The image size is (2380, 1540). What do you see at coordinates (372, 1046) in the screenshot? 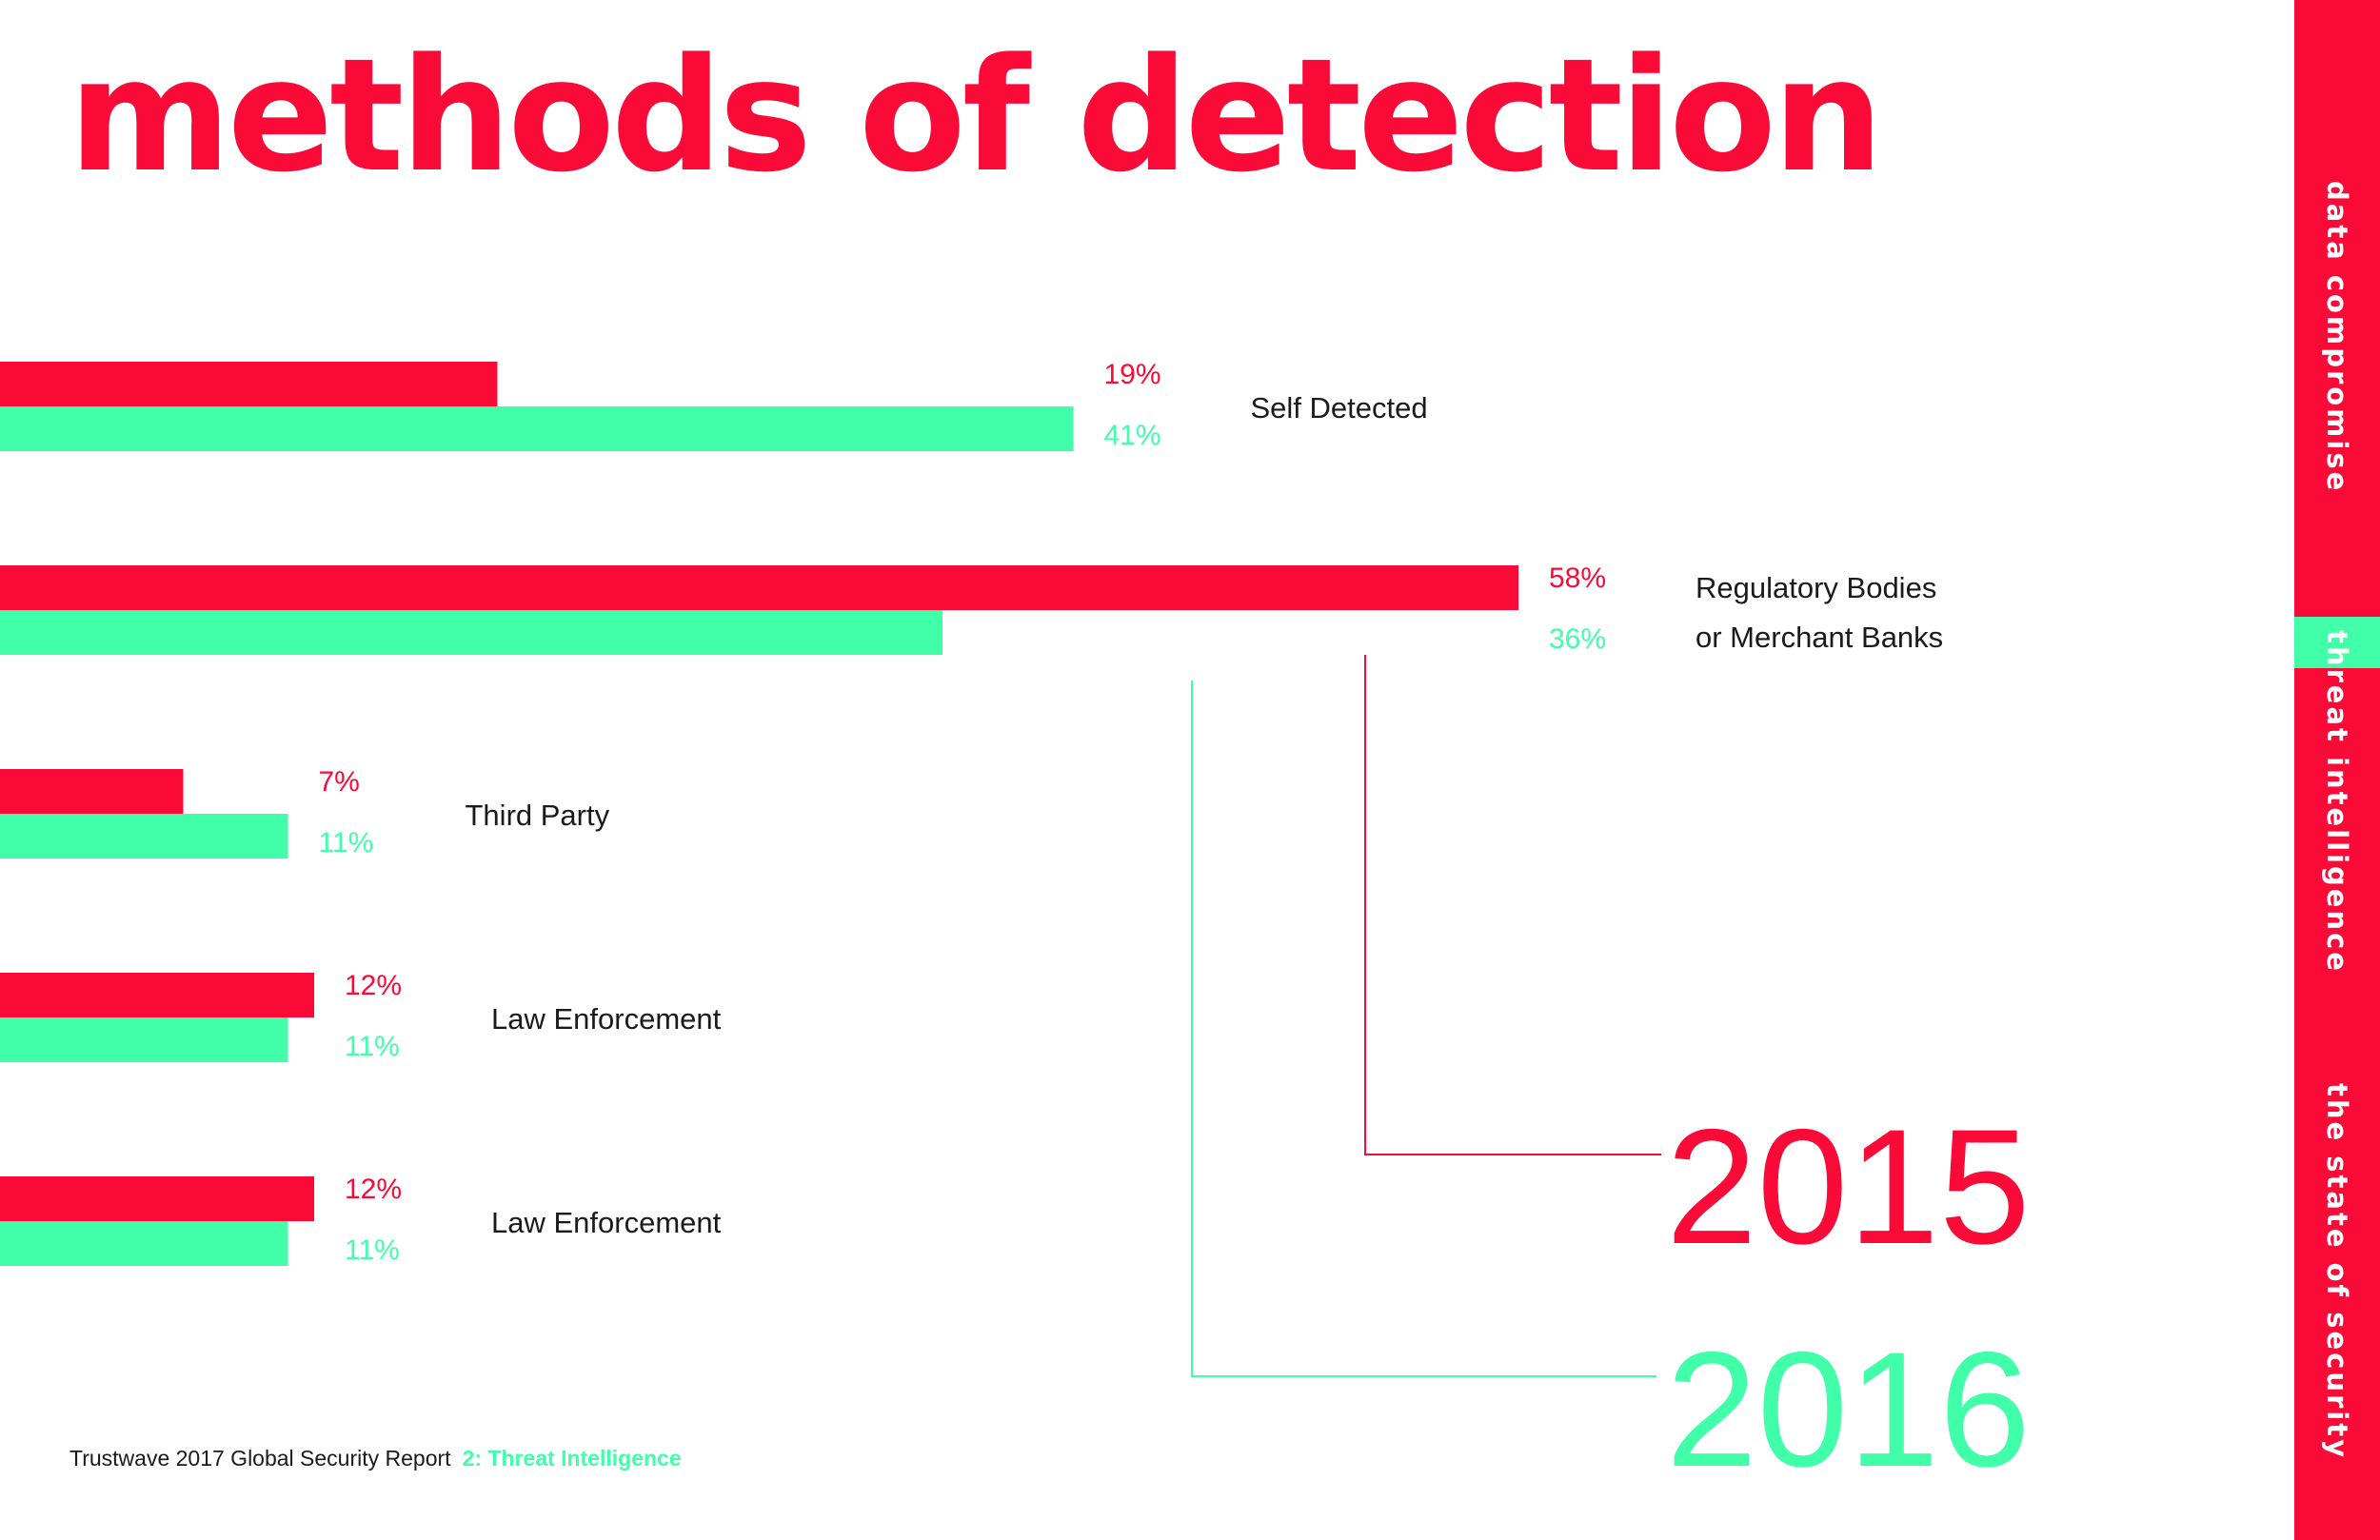
I see `data-label-2016-4: 11%` at bounding box center [372, 1046].